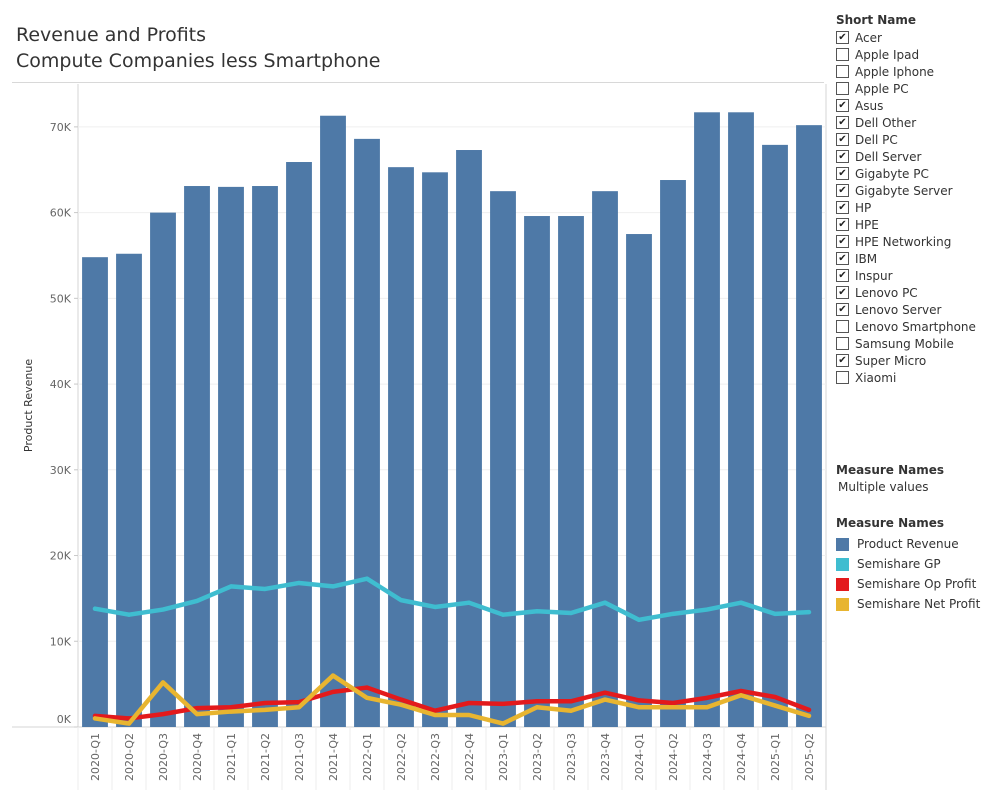 This screenshot has height=800, width=1000. What do you see at coordinates (916, 241) in the screenshot?
I see `filter-item-hpe-networking: ✔ HPE Networking` at bounding box center [916, 241].